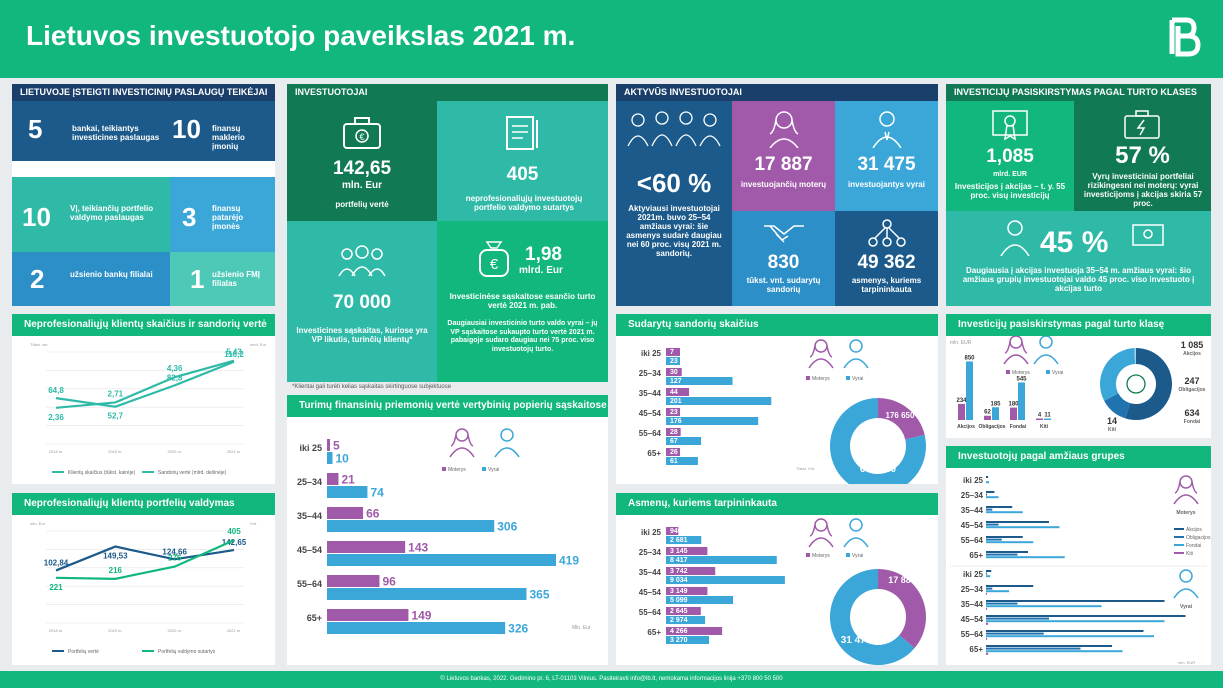 The width and height of the screenshot is (1223, 688). I want to click on woman-icon, so click(462, 440).